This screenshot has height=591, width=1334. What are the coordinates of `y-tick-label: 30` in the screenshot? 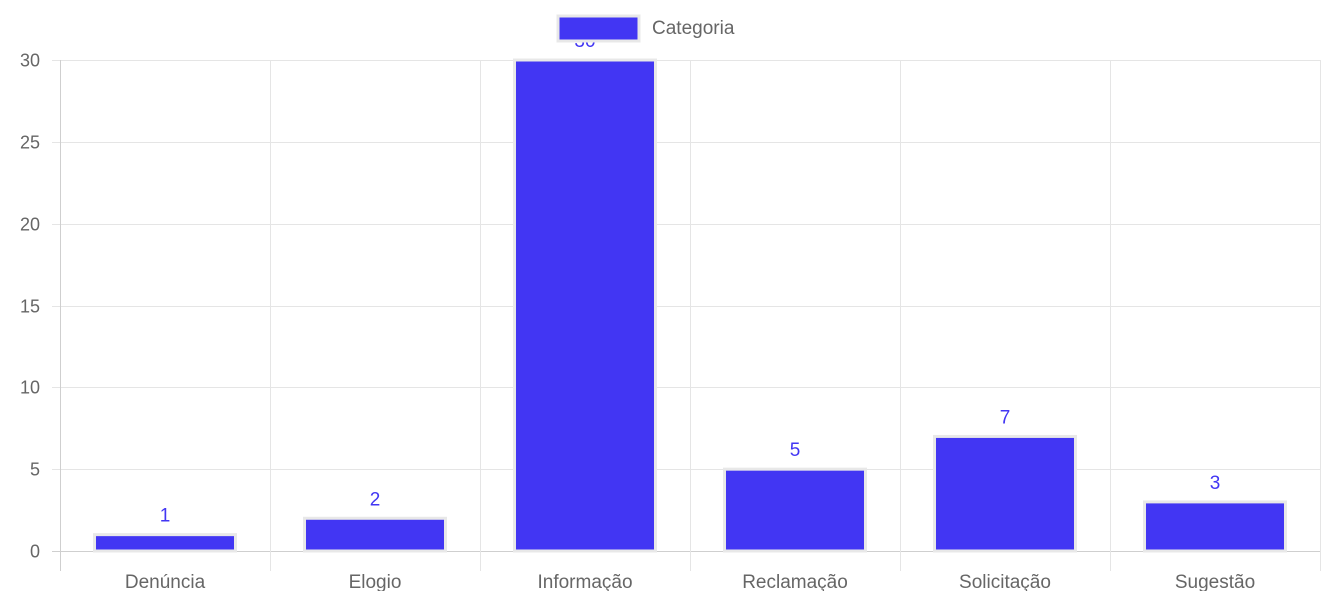 It's located at (30, 61).